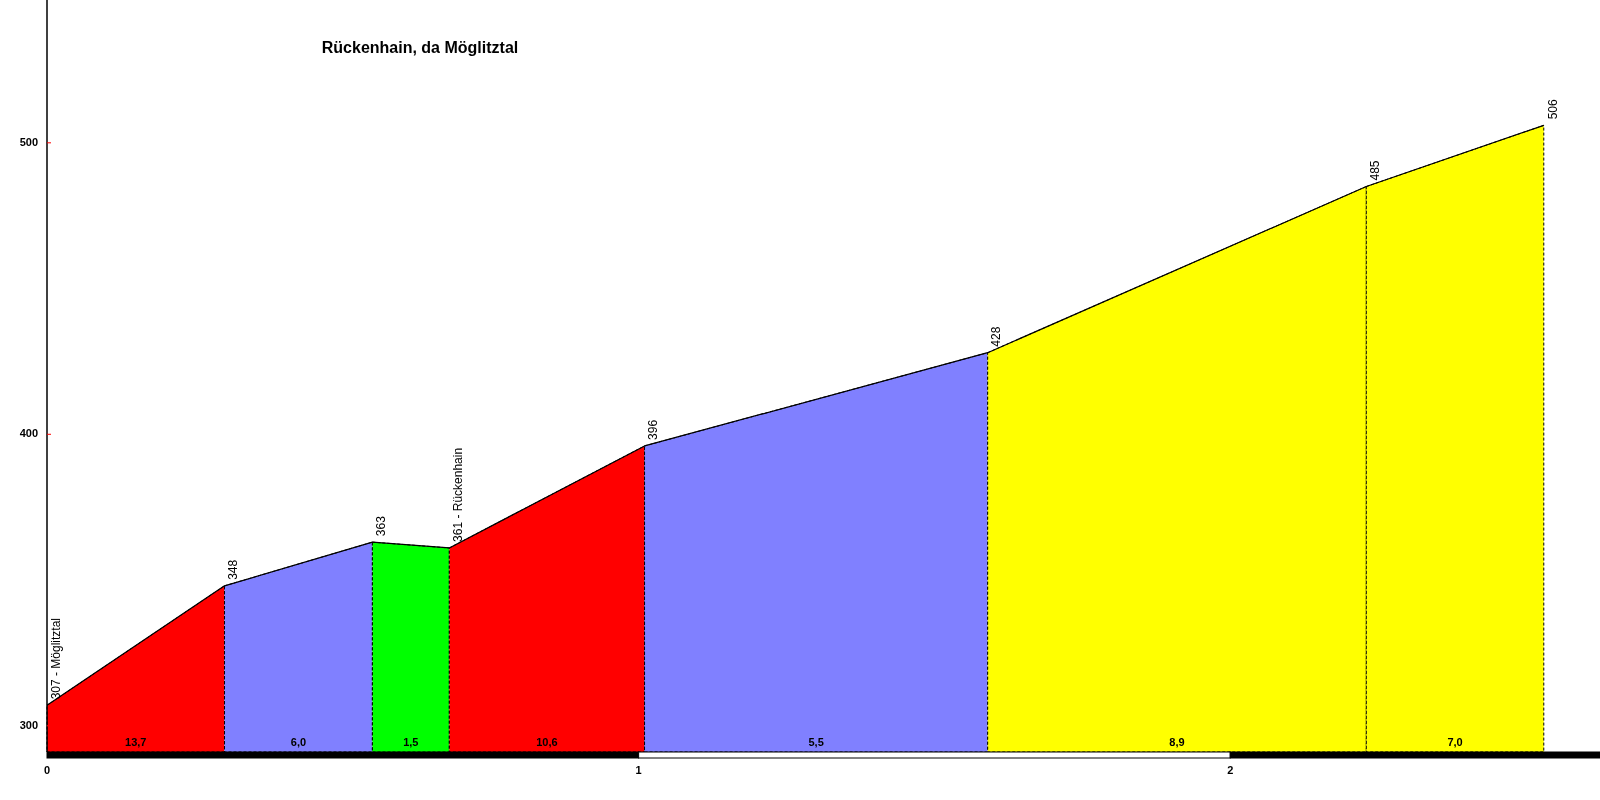 This screenshot has height=800, width=1600. Describe the element at coordinates (28, 433) in the screenshot. I see `y-tick-label: 400` at that location.